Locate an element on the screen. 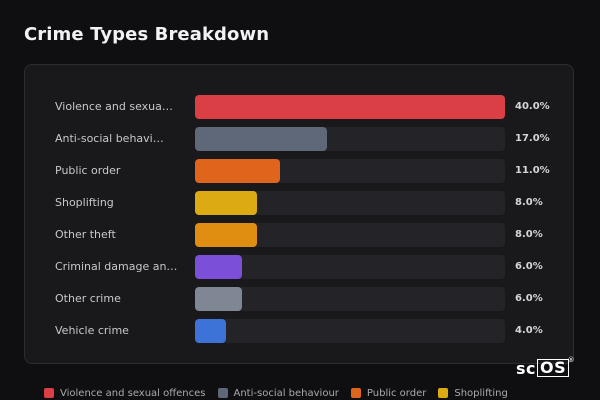  legend-label: Public order is located at coordinates (396, 393).